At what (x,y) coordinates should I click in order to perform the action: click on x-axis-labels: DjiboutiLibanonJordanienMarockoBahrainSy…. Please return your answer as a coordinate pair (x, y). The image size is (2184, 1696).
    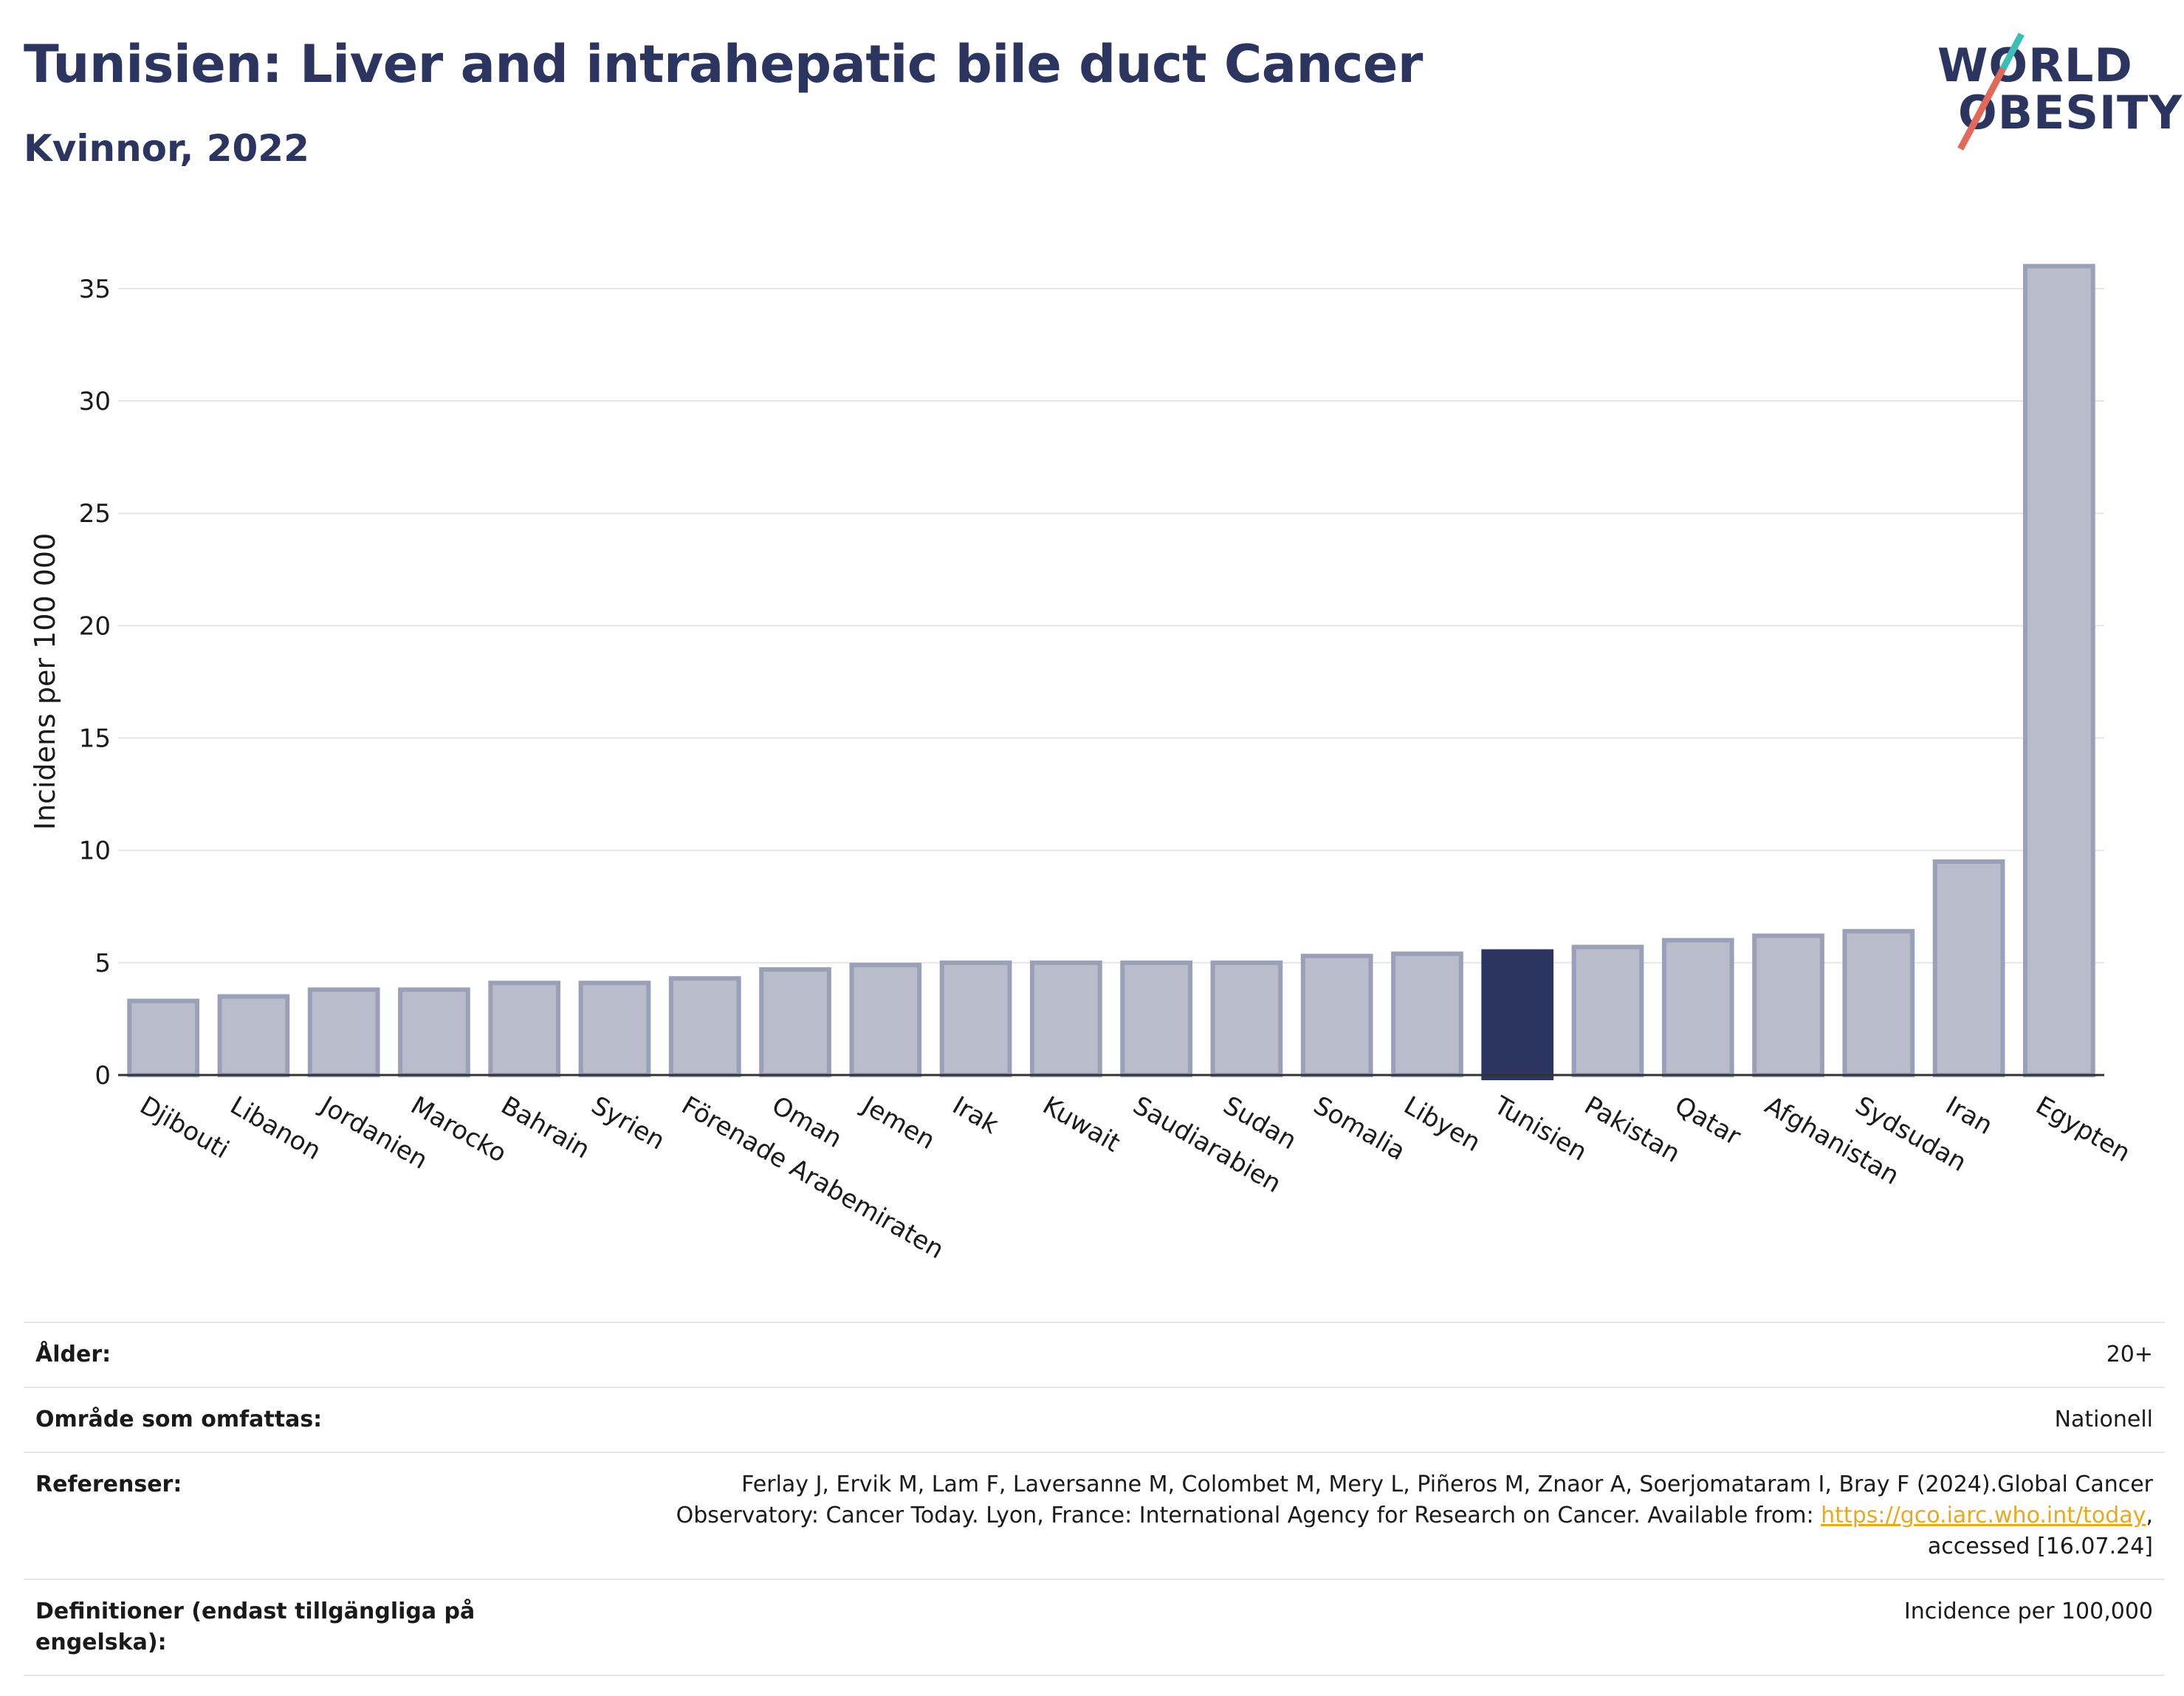
    Looking at the image, I should click on (1135, 1177).